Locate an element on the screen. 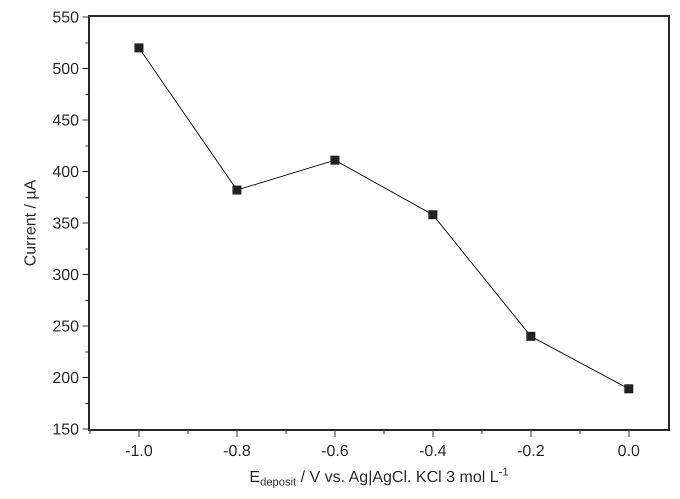  x-tick-label: -0.4 is located at coordinates (433, 451).